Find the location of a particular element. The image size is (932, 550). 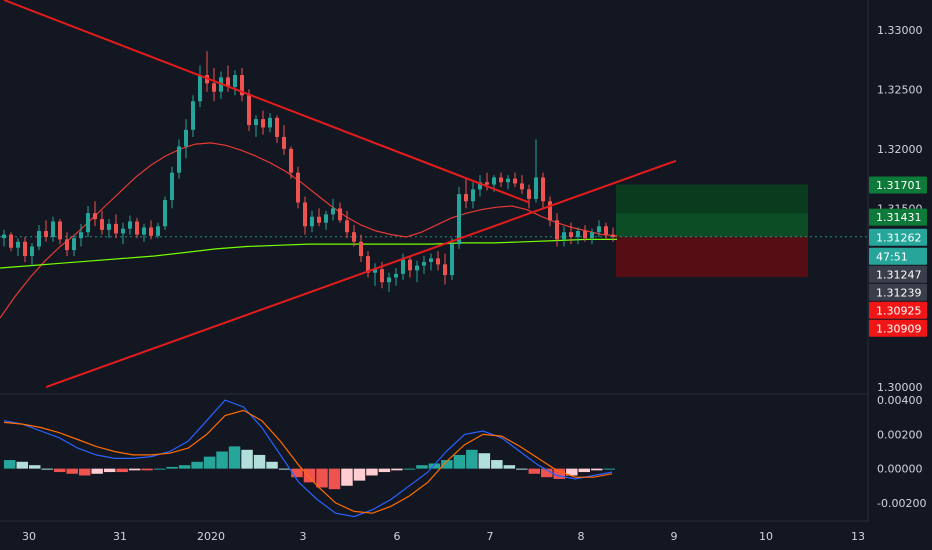

x-tick-label: 13 is located at coordinates (858, 536).